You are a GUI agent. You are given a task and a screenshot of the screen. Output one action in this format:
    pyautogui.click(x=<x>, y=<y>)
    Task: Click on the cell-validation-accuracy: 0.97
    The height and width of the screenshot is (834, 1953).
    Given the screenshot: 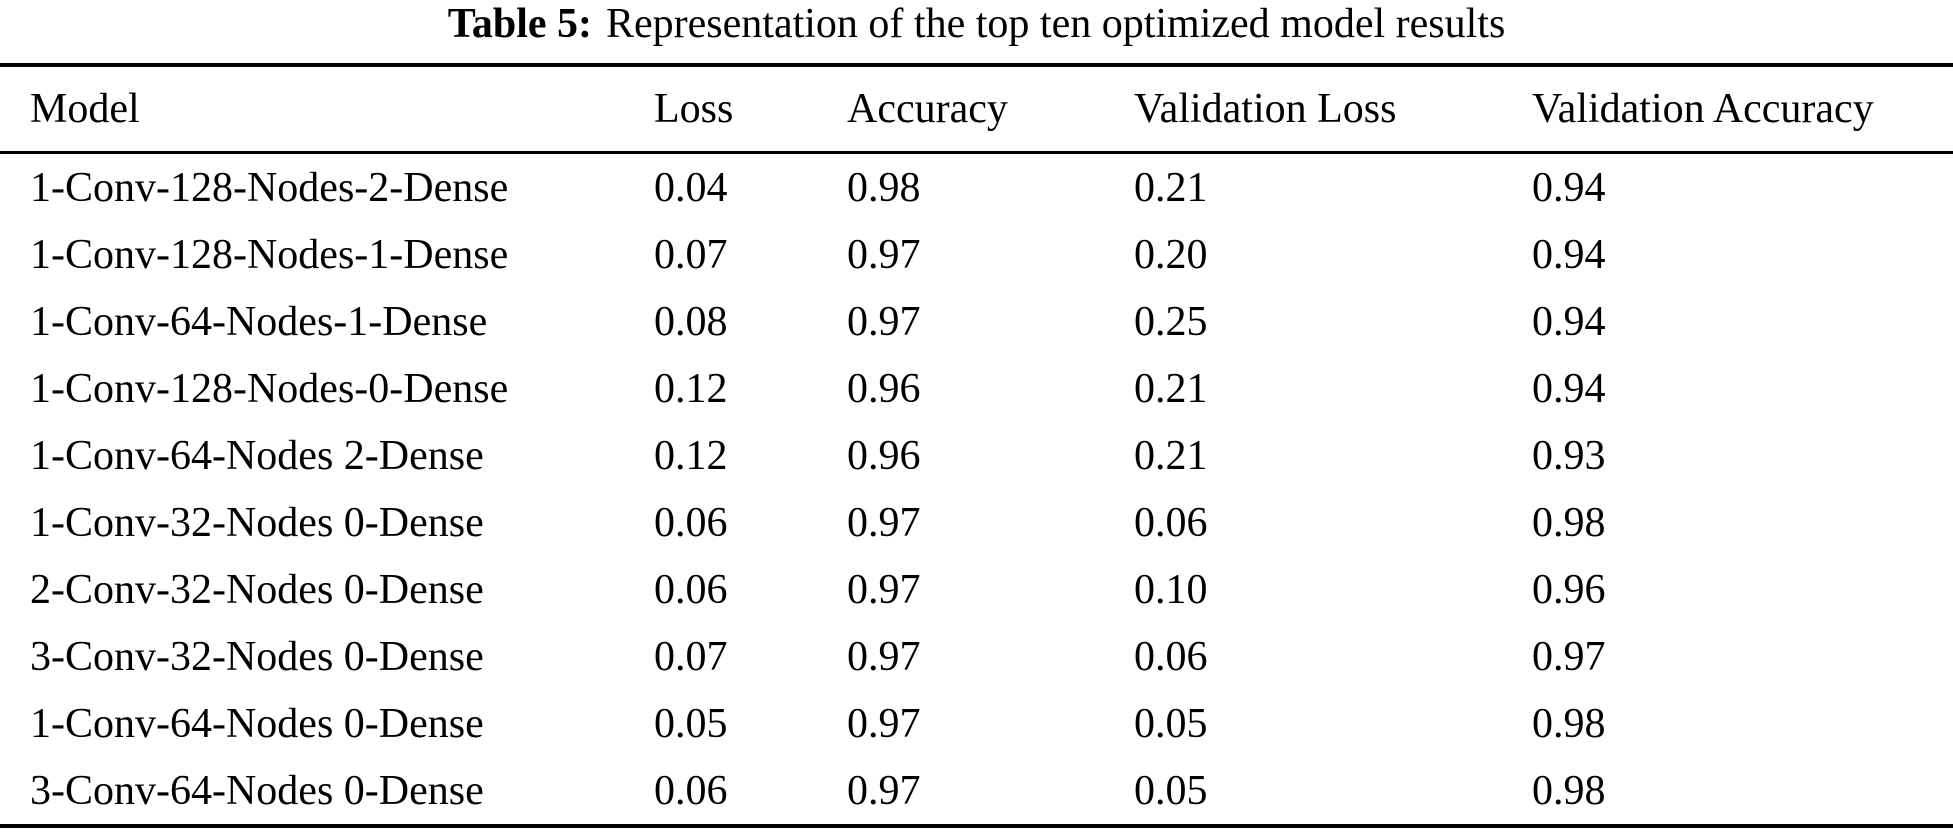 What is the action you would take?
    pyautogui.click(x=1569, y=656)
    